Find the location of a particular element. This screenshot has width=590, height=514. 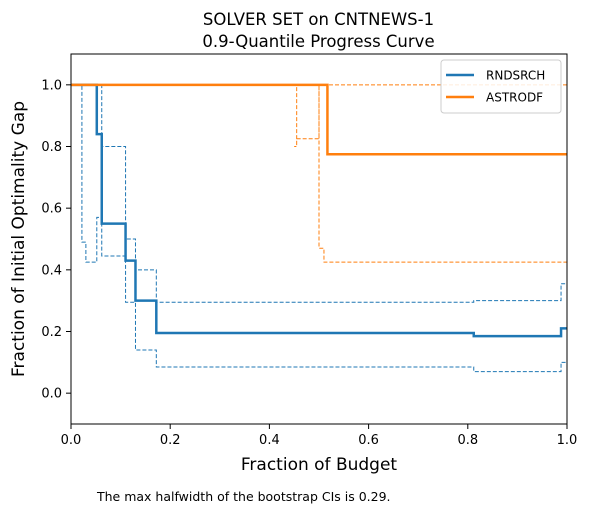

legend-box is located at coordinates (501, 86).